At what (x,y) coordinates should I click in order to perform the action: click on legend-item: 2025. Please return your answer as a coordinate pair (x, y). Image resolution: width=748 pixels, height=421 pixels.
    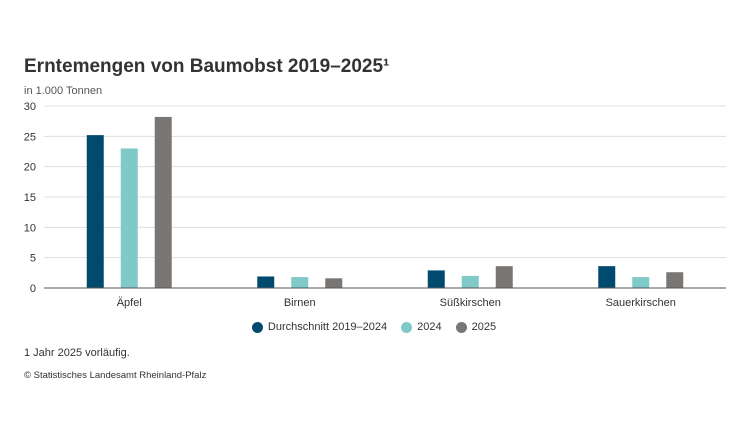
    Looking at the image, I should click on (476, 327).